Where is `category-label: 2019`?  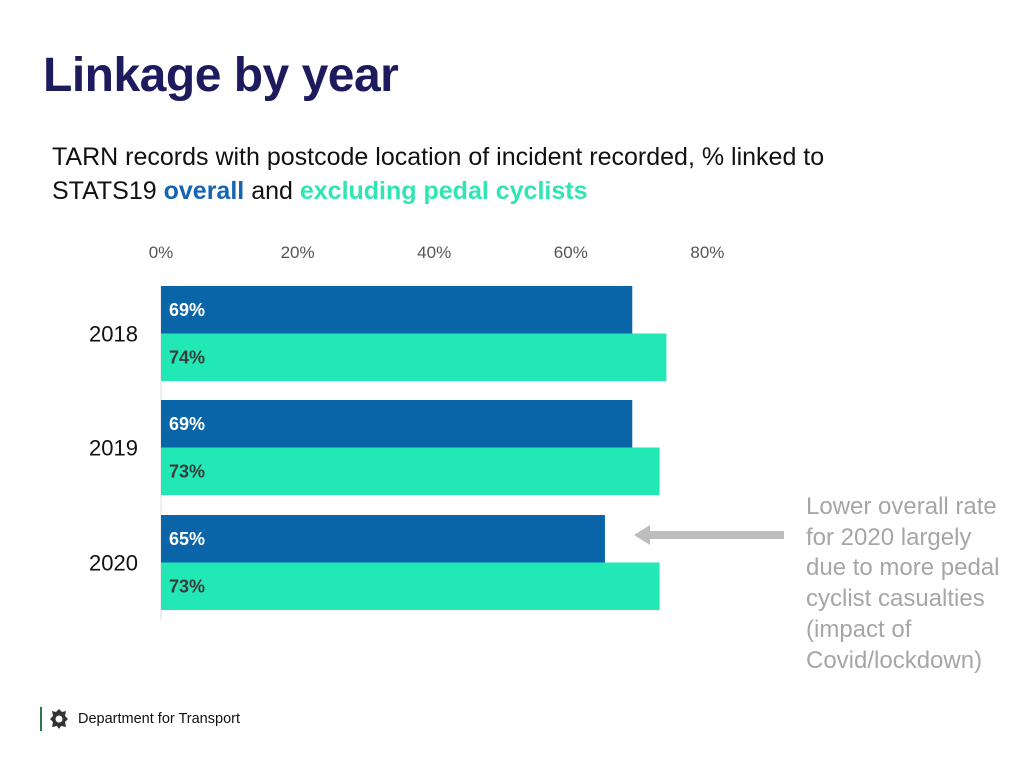
category-label: 2019 is located at coordinates (113, 448).